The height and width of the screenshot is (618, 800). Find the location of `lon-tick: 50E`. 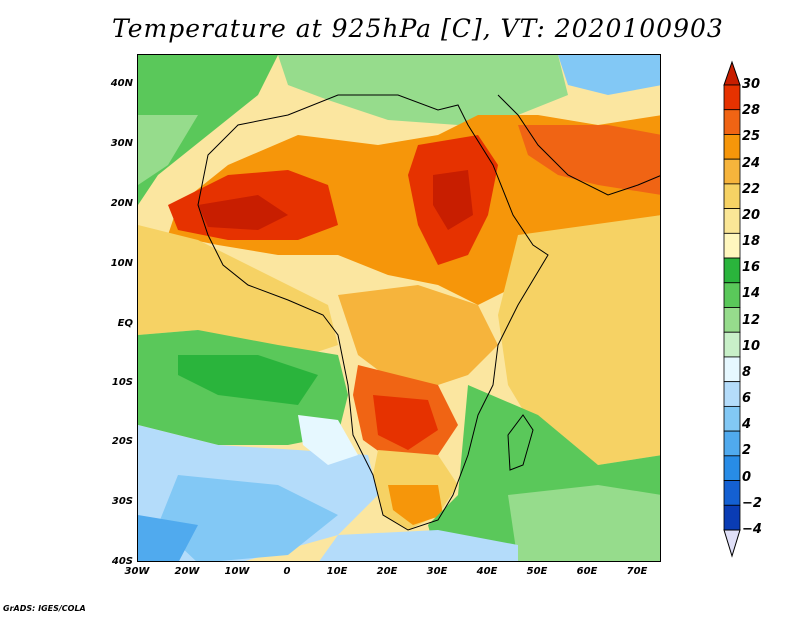

lon-tick: 50E is located at coordinates (537, 571).